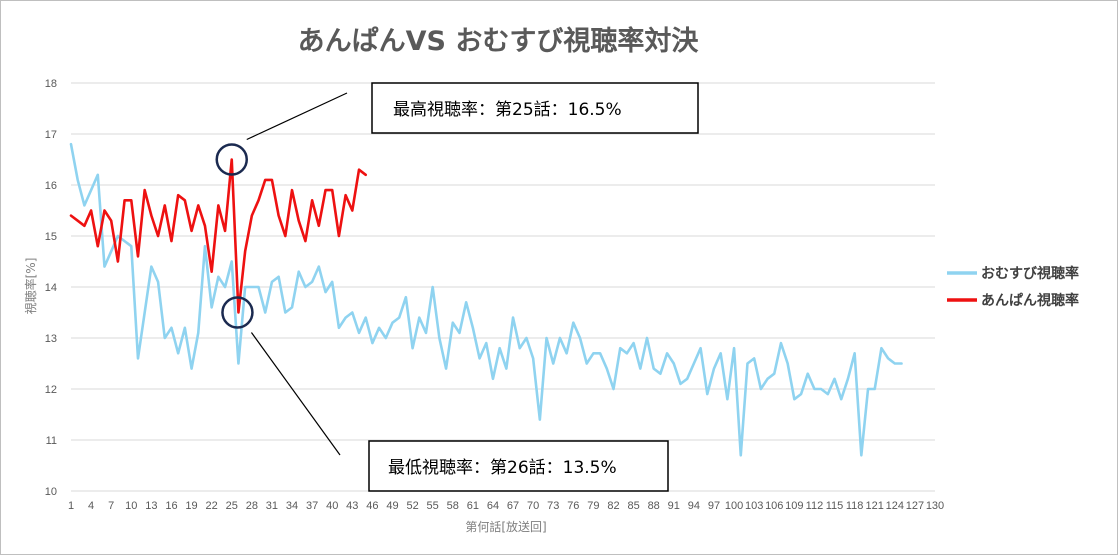  What do you see at coordinates (502, 468) in the screenshot?
I see `annotation-text-min: 最低視聴率：第26話：13.5%` at bounding box center [502, 468].